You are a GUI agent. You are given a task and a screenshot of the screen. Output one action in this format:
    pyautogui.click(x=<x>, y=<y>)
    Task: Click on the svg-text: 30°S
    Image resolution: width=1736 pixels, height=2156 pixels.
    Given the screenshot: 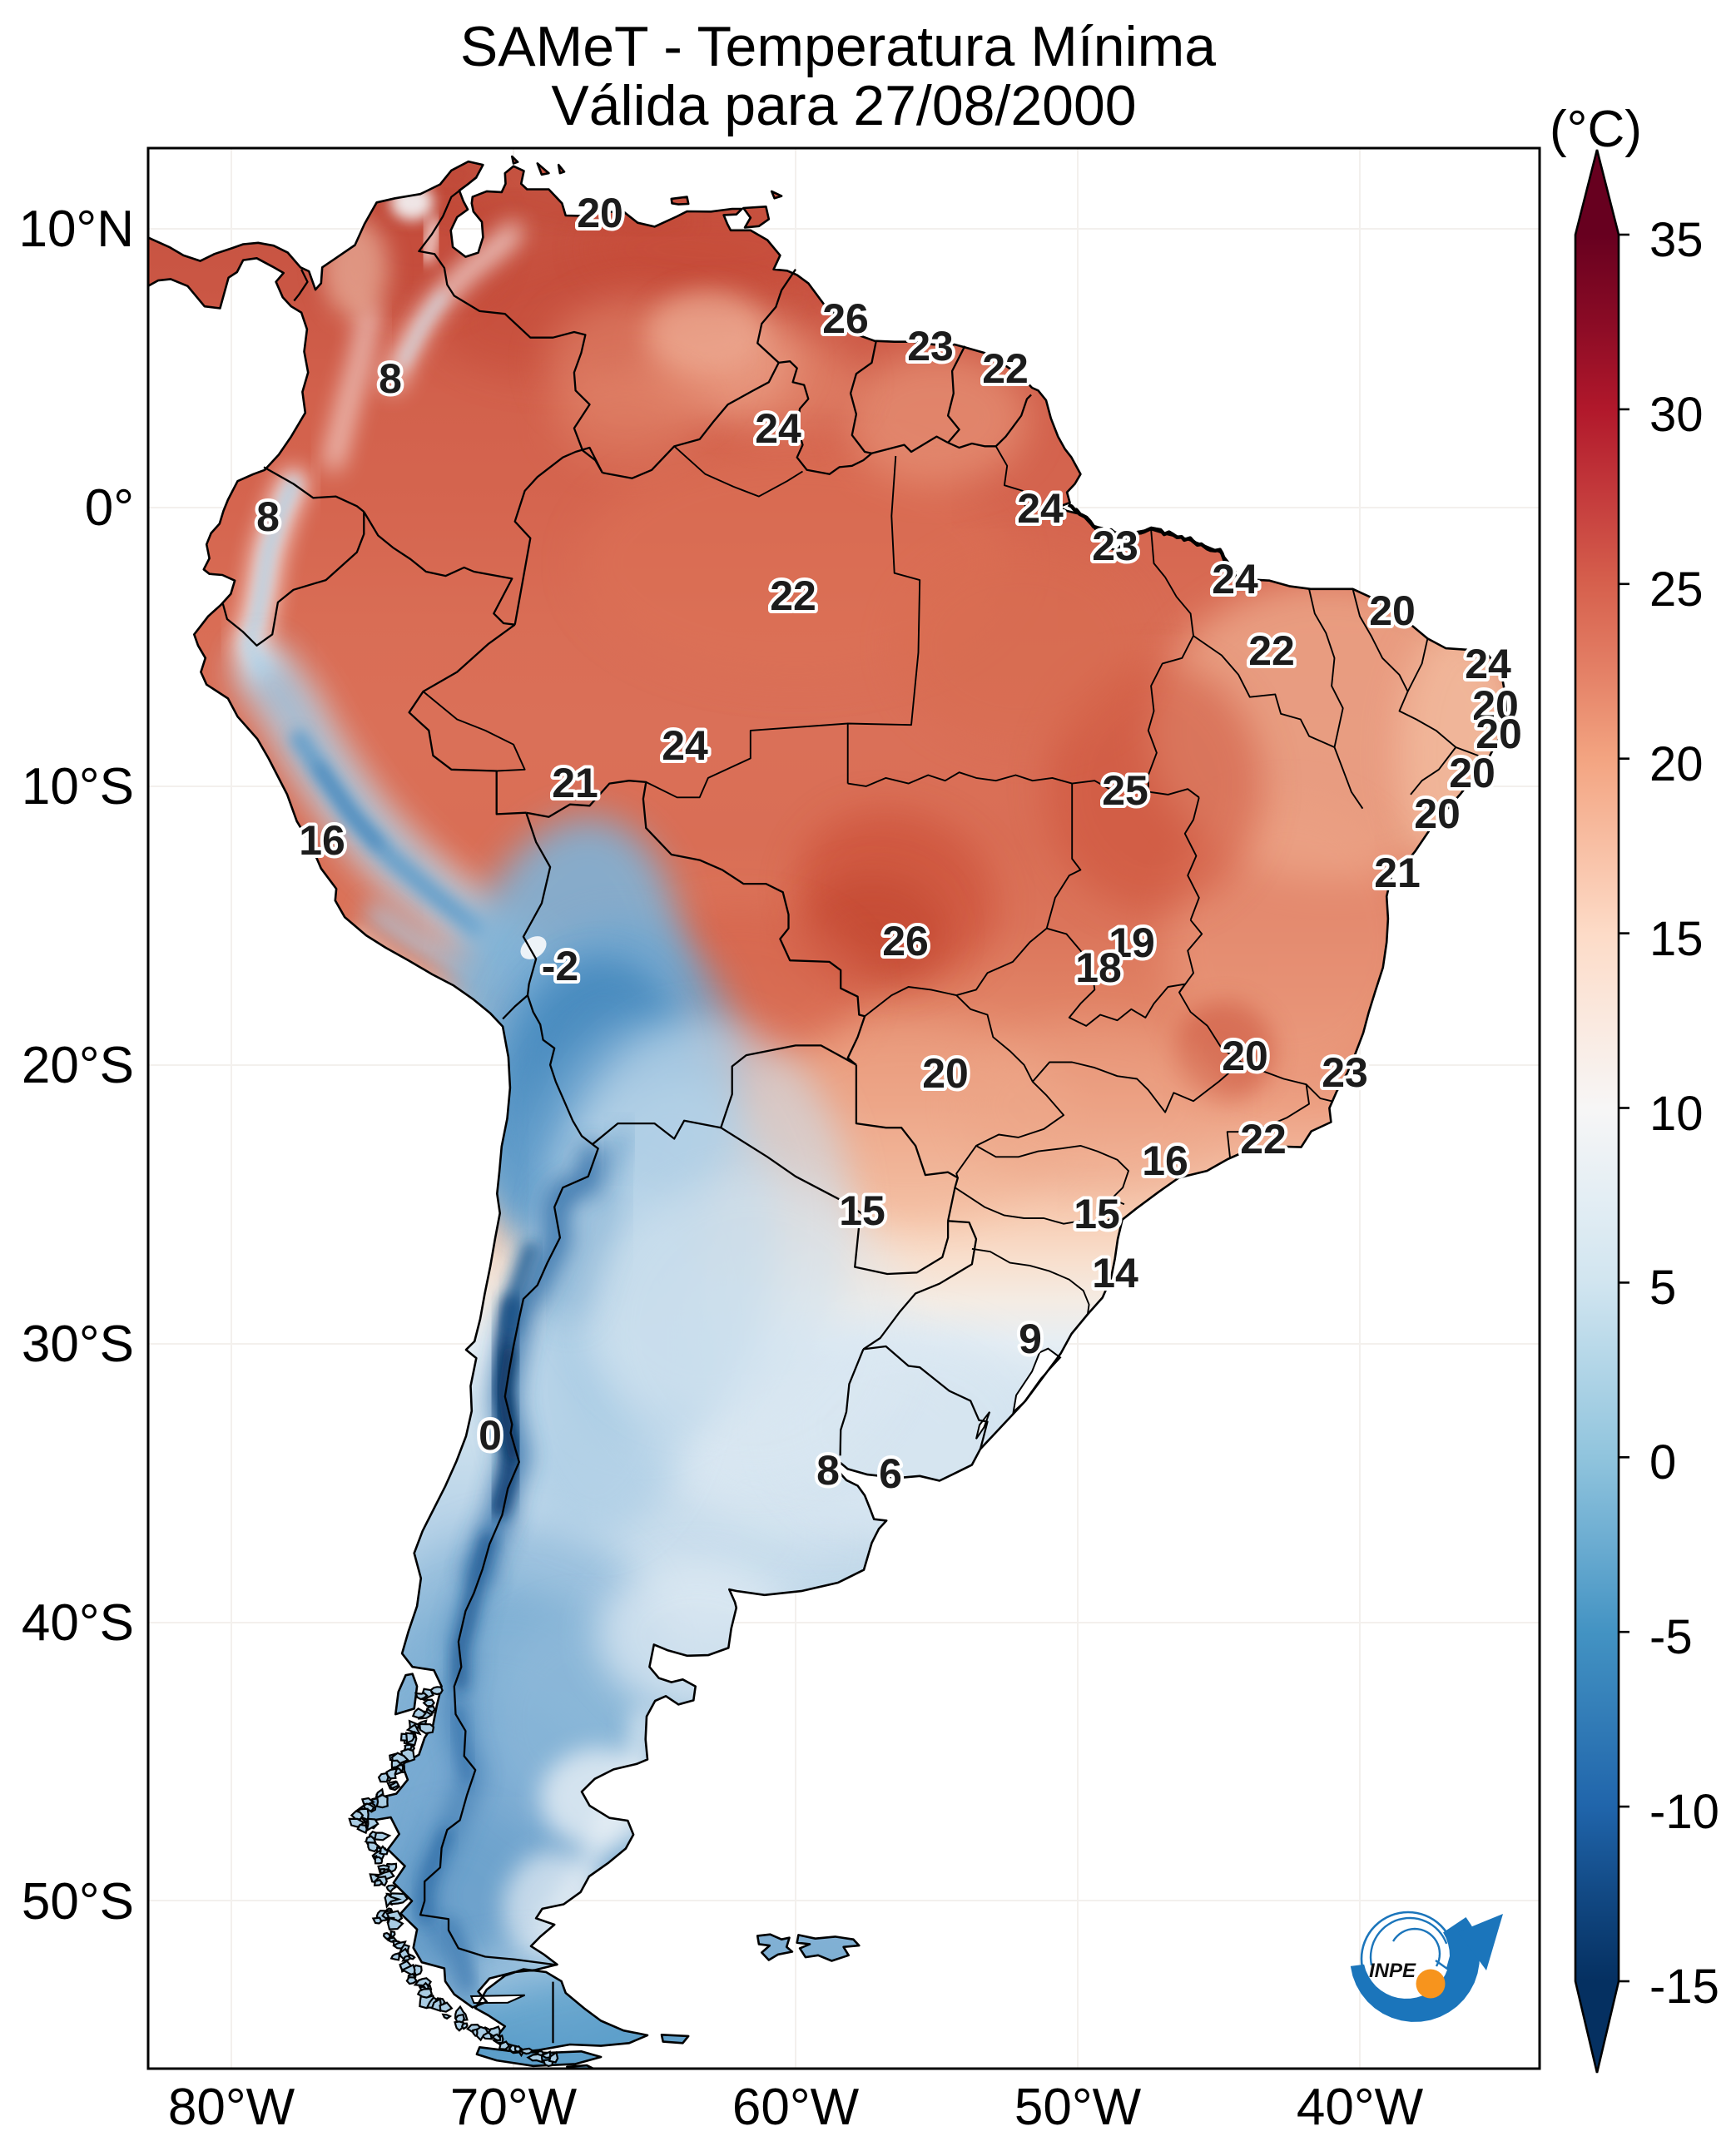 What is the action you would take?
    pyautogui.click(x=78, y=1344)
    